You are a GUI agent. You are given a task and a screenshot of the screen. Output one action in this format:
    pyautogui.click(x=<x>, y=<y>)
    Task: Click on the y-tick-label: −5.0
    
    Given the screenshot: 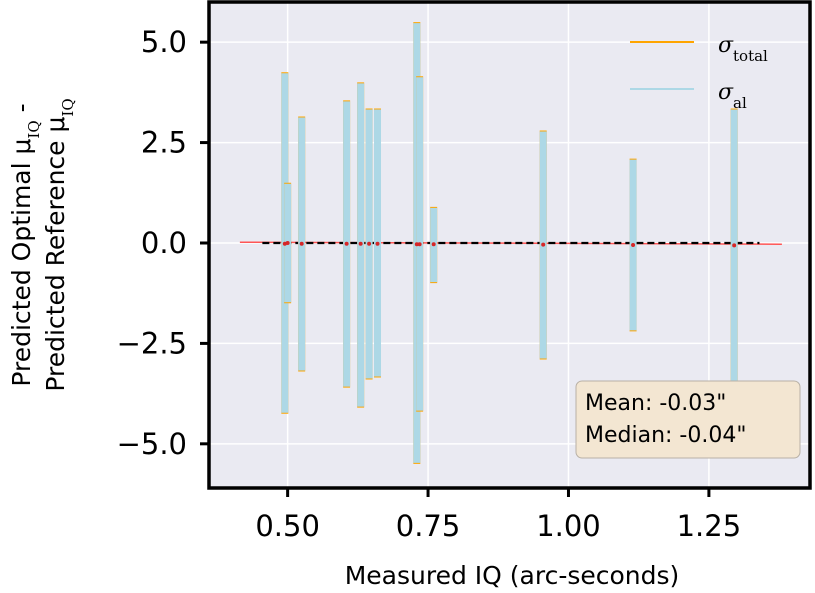 What is the action you would take?
    pyautogui.click(x=152, y=444)
    